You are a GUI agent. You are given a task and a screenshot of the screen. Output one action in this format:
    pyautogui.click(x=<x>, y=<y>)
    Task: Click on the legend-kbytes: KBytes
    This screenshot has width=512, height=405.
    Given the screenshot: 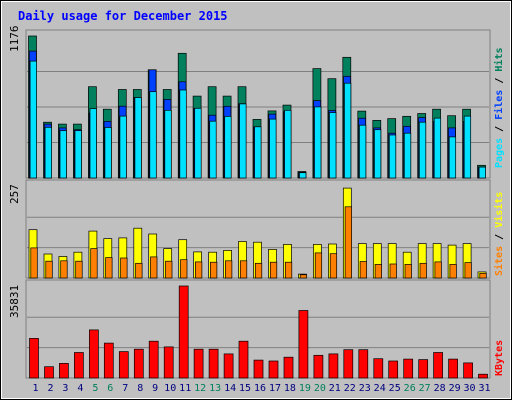 What is the action you would take?
    pyautogui.click(x=499, y=358)
    